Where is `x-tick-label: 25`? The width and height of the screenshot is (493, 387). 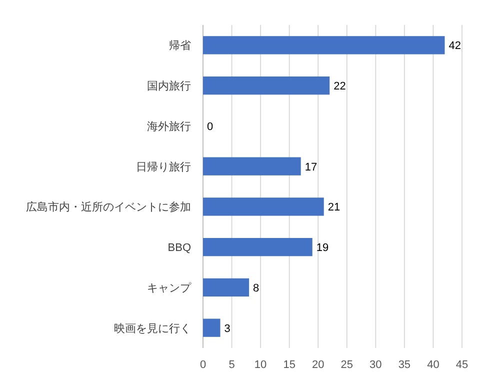 x-tick-label: 25 is located at coordinates (347, 365).